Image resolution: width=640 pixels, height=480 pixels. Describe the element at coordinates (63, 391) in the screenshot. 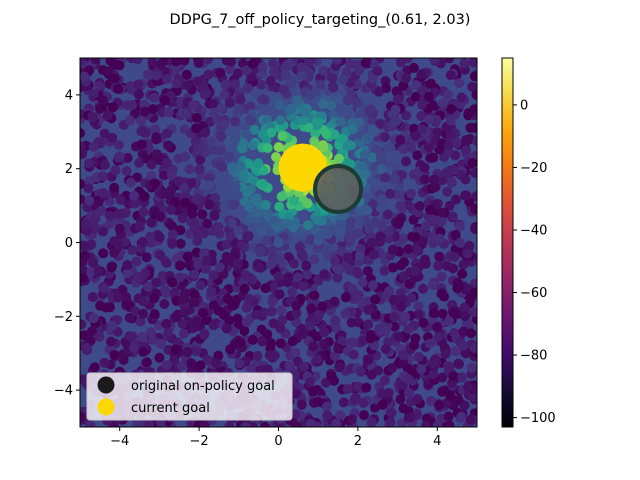

I see `y-tick-label: −4` at that location.